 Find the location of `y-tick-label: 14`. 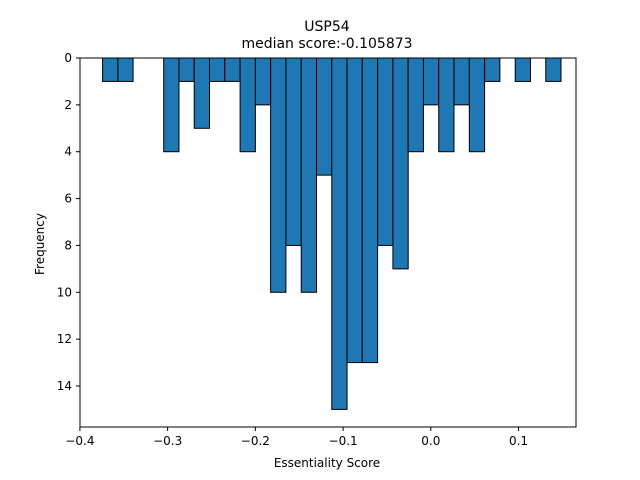

y-tick-label: 14 is located at coordinates (64, 386).